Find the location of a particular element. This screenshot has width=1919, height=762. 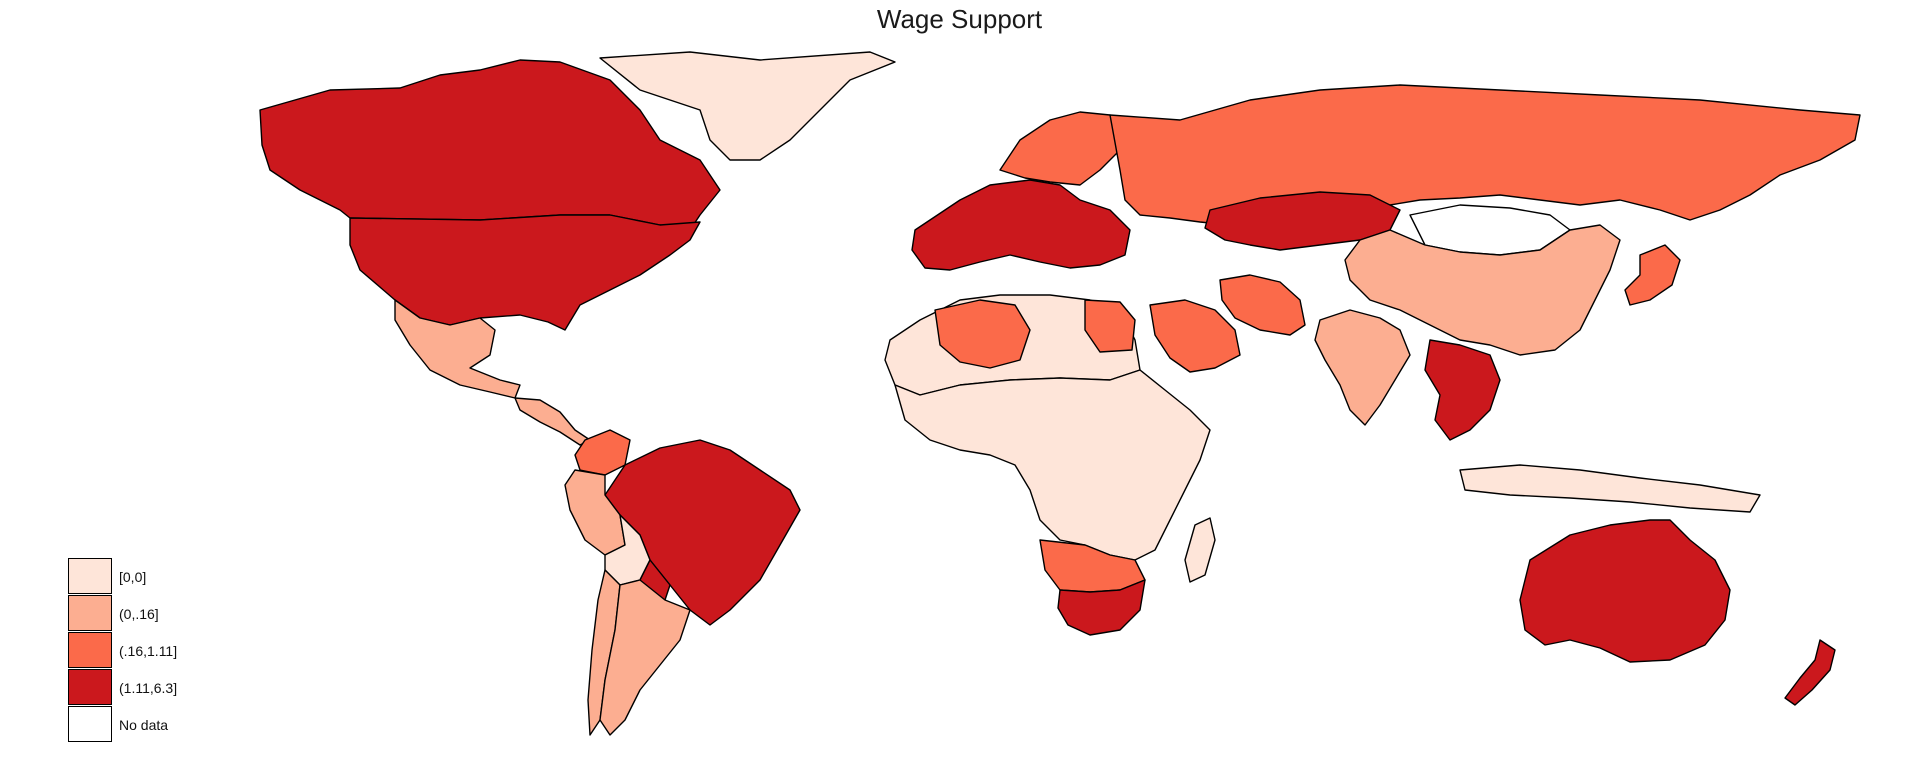

region-central-america is located at coordinates (552, 421).